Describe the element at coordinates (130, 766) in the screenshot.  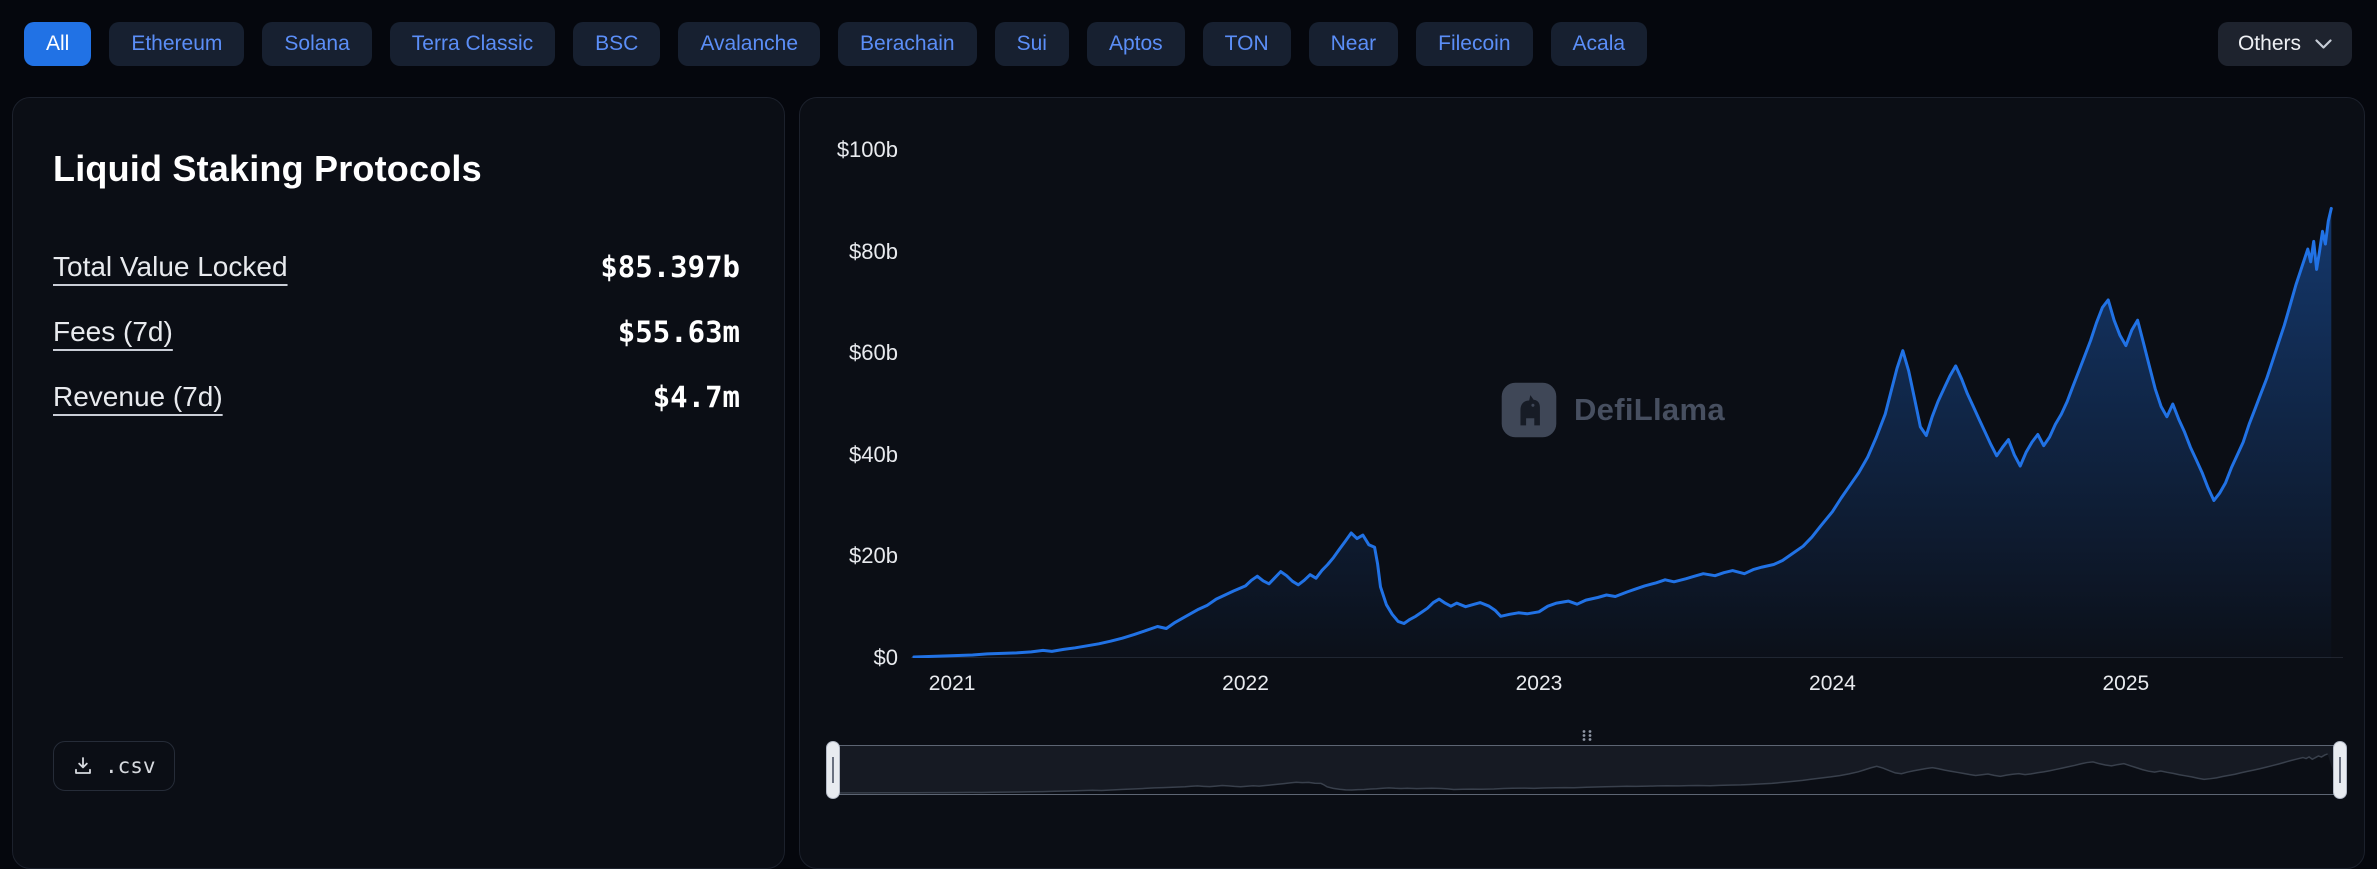
I see `csv-button-label: .csv` at that location.